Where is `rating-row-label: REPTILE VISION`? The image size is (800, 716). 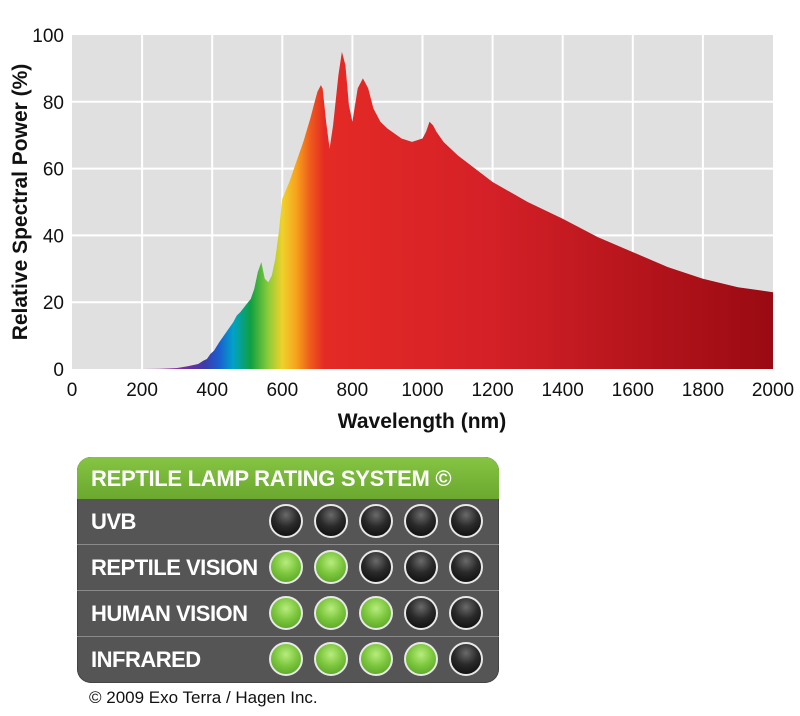
rating-row-label: REPTILE VISION is located at coordinates (174, 567).